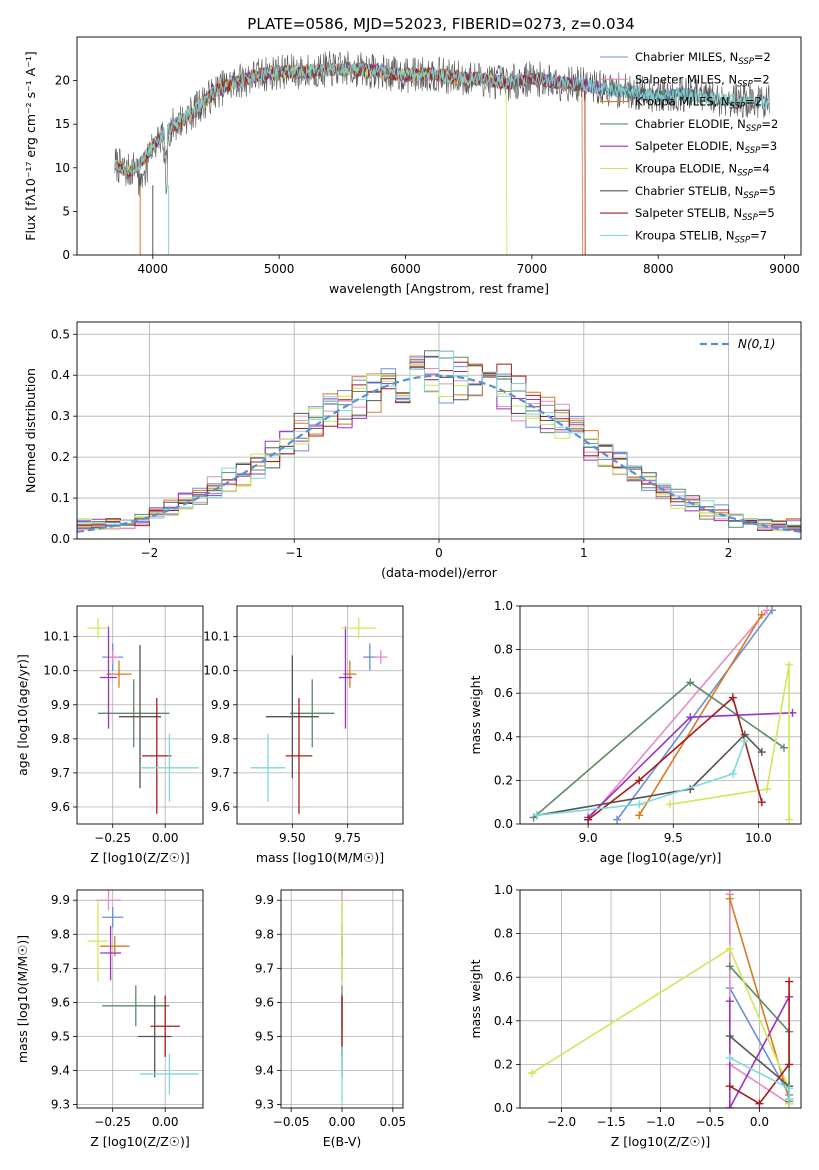 The image size is (819, 1170). I want to click on legend-label: Chabrier MILES, NSSP=2, so click(703, 58).